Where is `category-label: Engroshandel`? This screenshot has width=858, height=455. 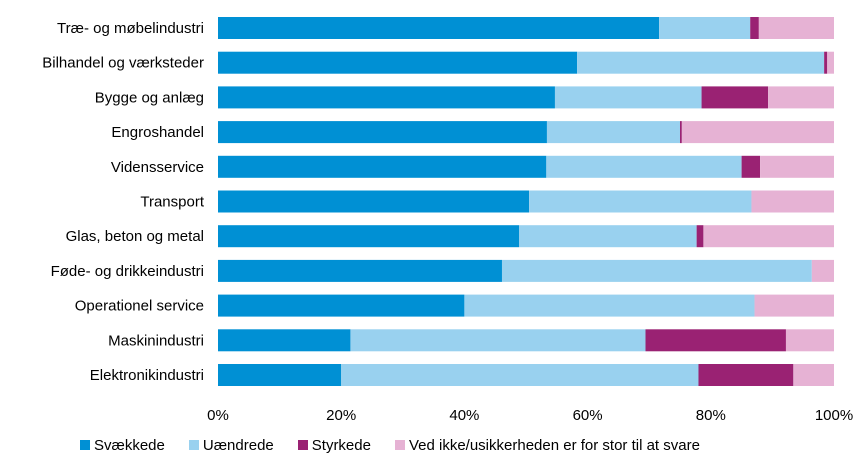
category-label: Engroshandel is located at coordinates (157, 132).